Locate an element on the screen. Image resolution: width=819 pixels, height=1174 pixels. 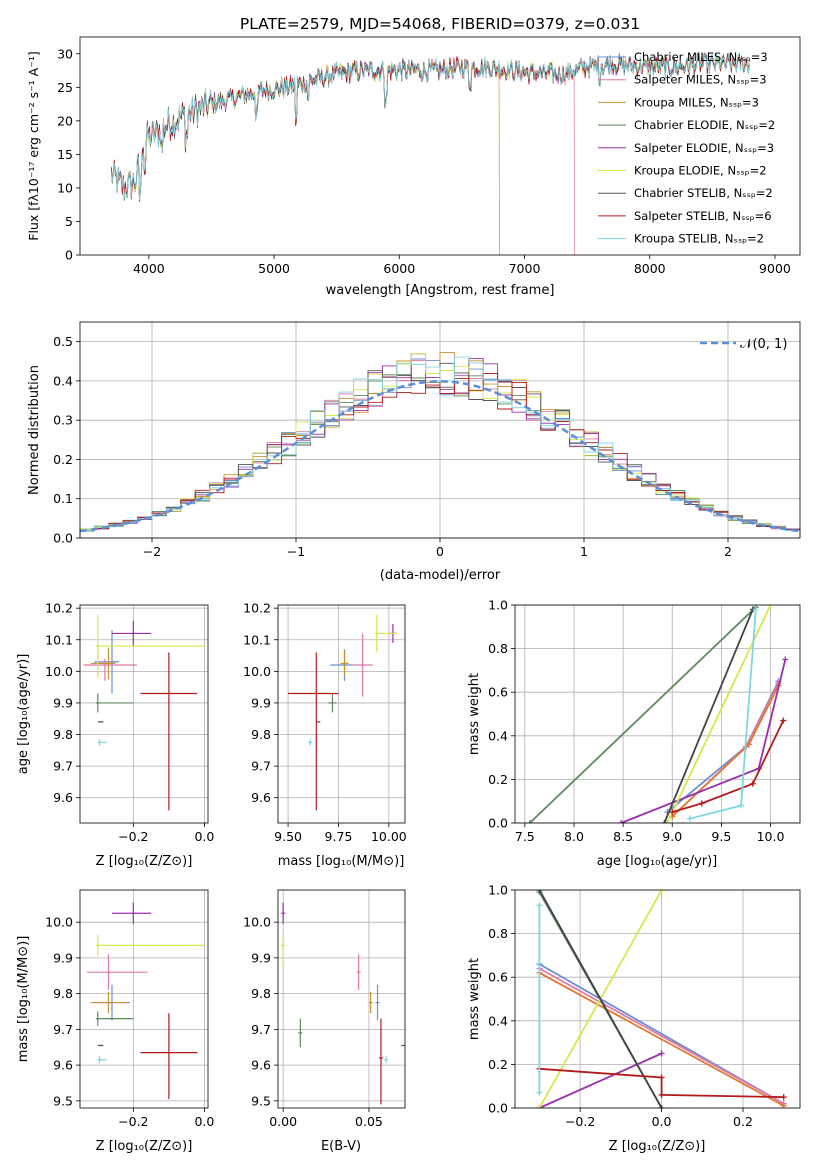
x-tick-label: 9000 is located at coordinates (775, 268).